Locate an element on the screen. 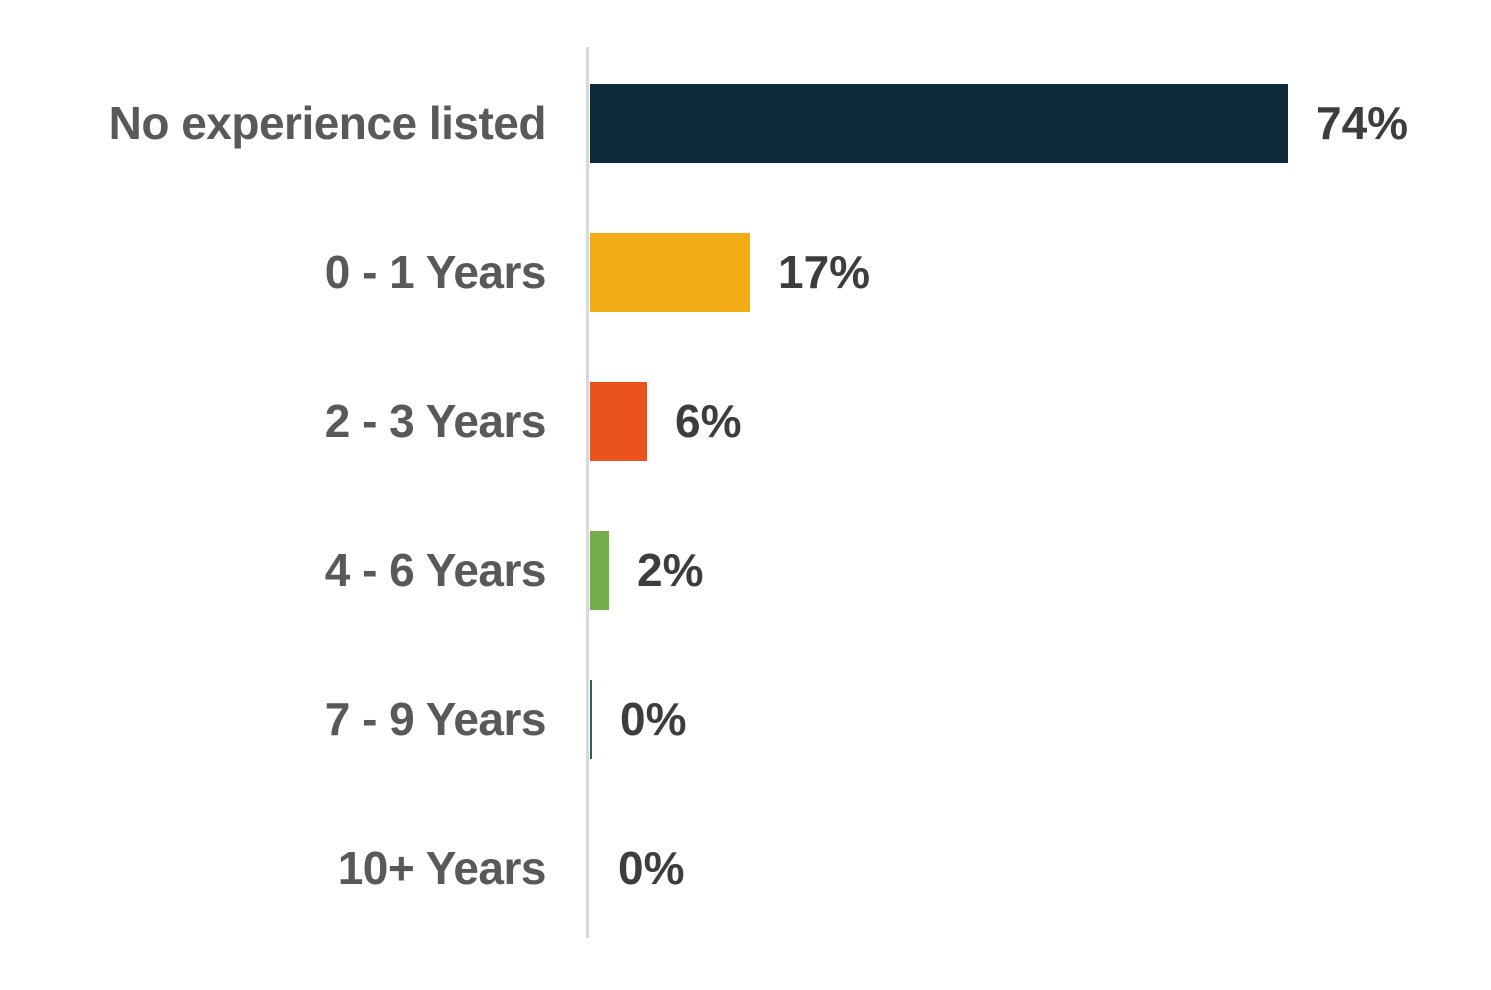 Image resolution: width=1491 pixels, height=990 pixels. bar-row: No experience listed 74% is located at coordinates (745, 123).